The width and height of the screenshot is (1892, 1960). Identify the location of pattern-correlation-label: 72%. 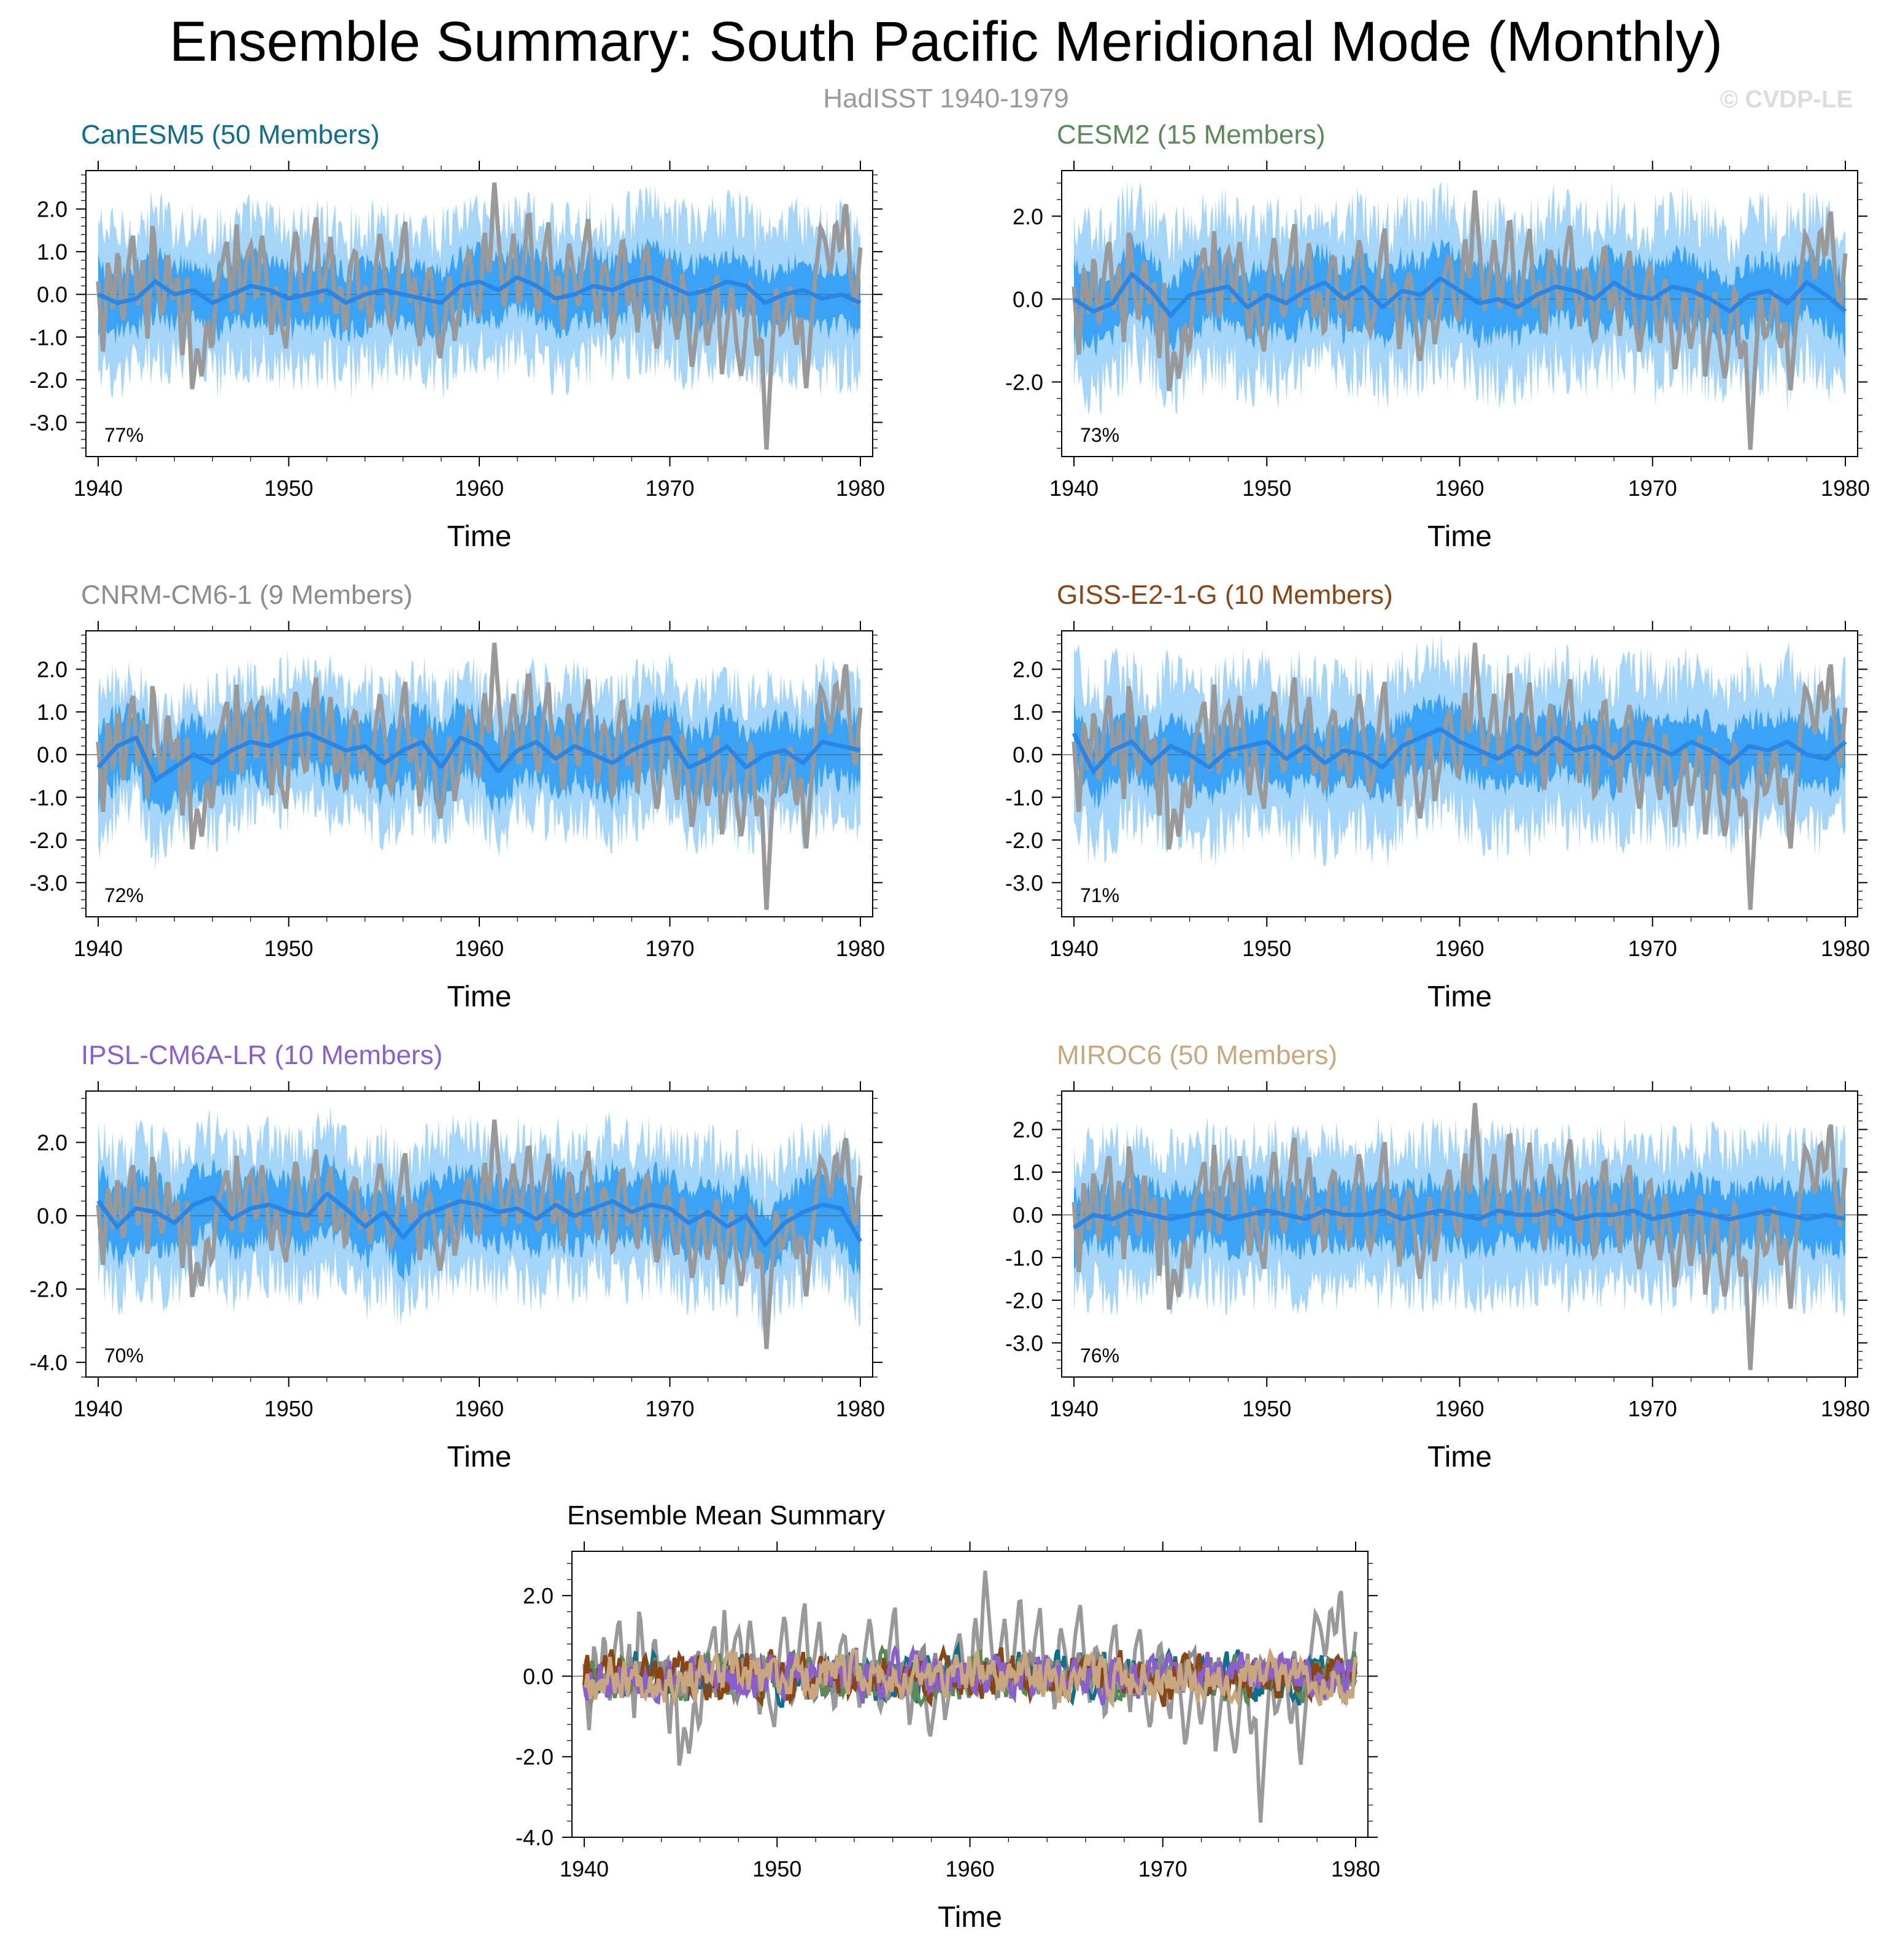
(124, 895).